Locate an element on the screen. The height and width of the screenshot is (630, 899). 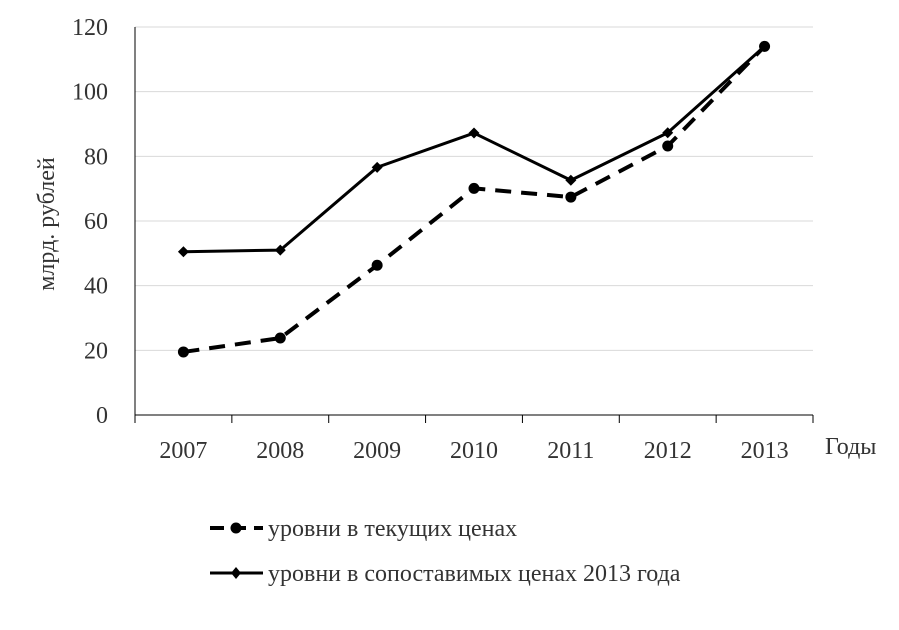
x-tick-label: 2009 is located at coordinates (377, 451).